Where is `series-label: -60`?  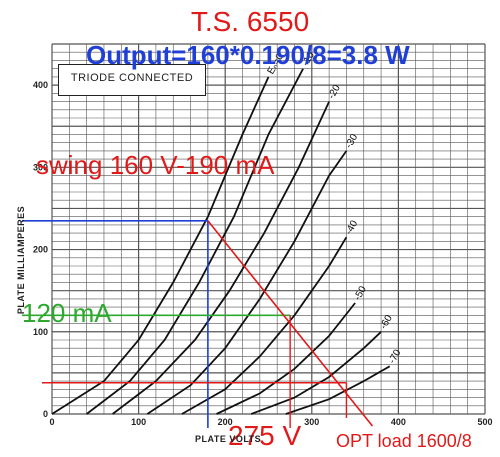
series-label: -60 is located at coordinates (386, 322).